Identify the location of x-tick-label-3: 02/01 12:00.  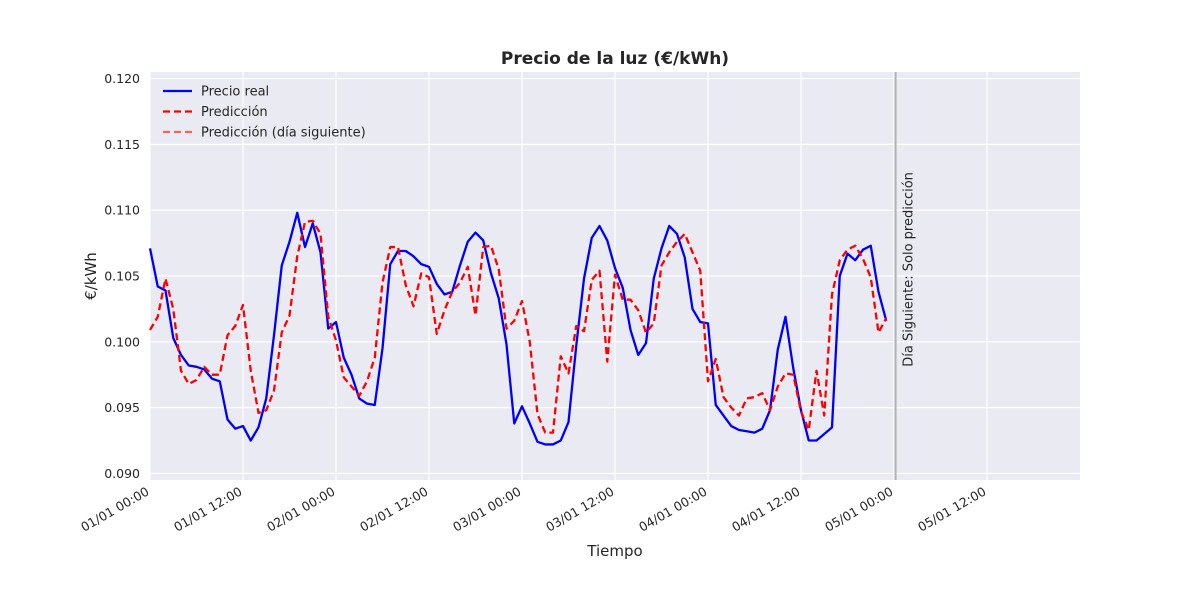
(393, 509).